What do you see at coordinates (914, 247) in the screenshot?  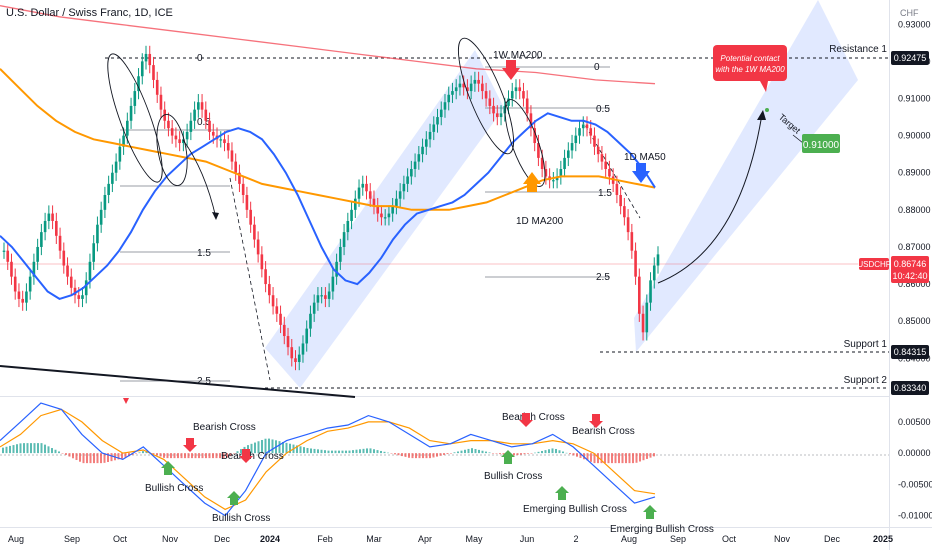 I see `price-tick-label: 0.87000` at bounding box center [914, 247].